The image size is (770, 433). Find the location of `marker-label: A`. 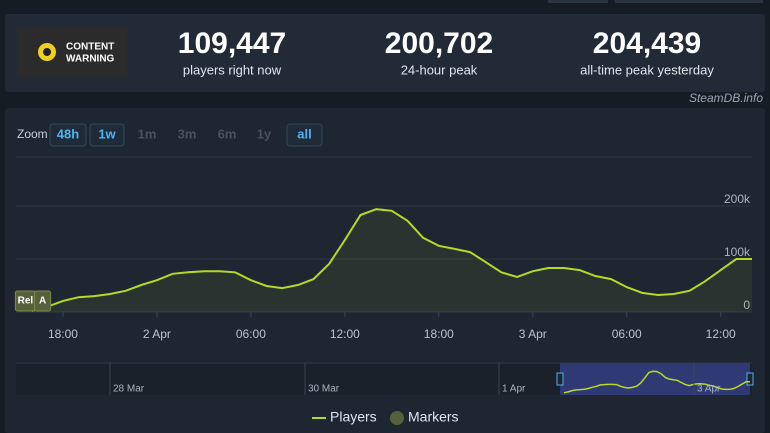

marker-label: A is located at coordinates (42, 301).